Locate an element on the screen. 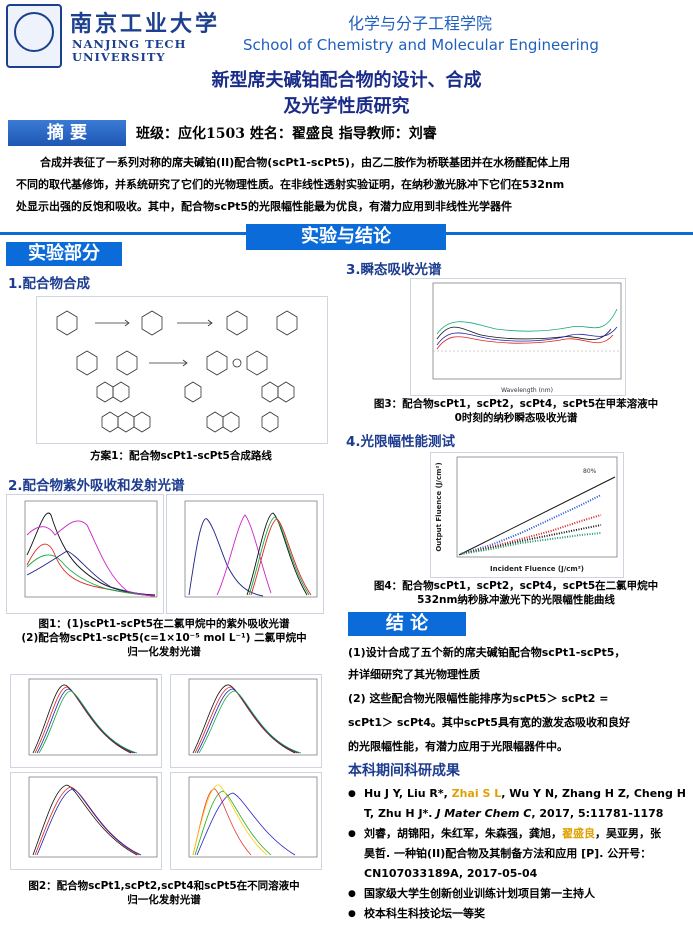 This screenshot has height=927, width=693. solvent-emission-chart-scpt4 is located at coordinates (86, 821).